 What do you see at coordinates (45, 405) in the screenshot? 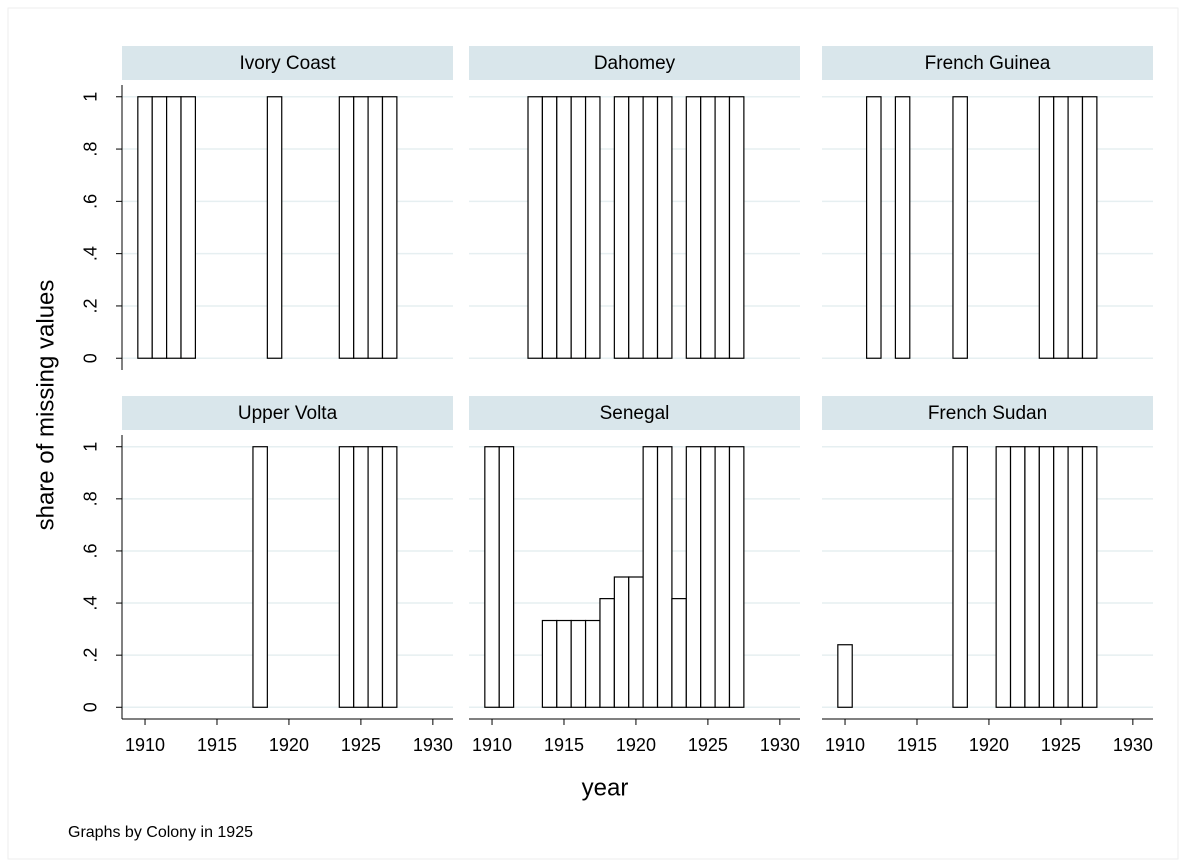
I see `y-axis-title: share of missing values` at bounding box center [45, 405].